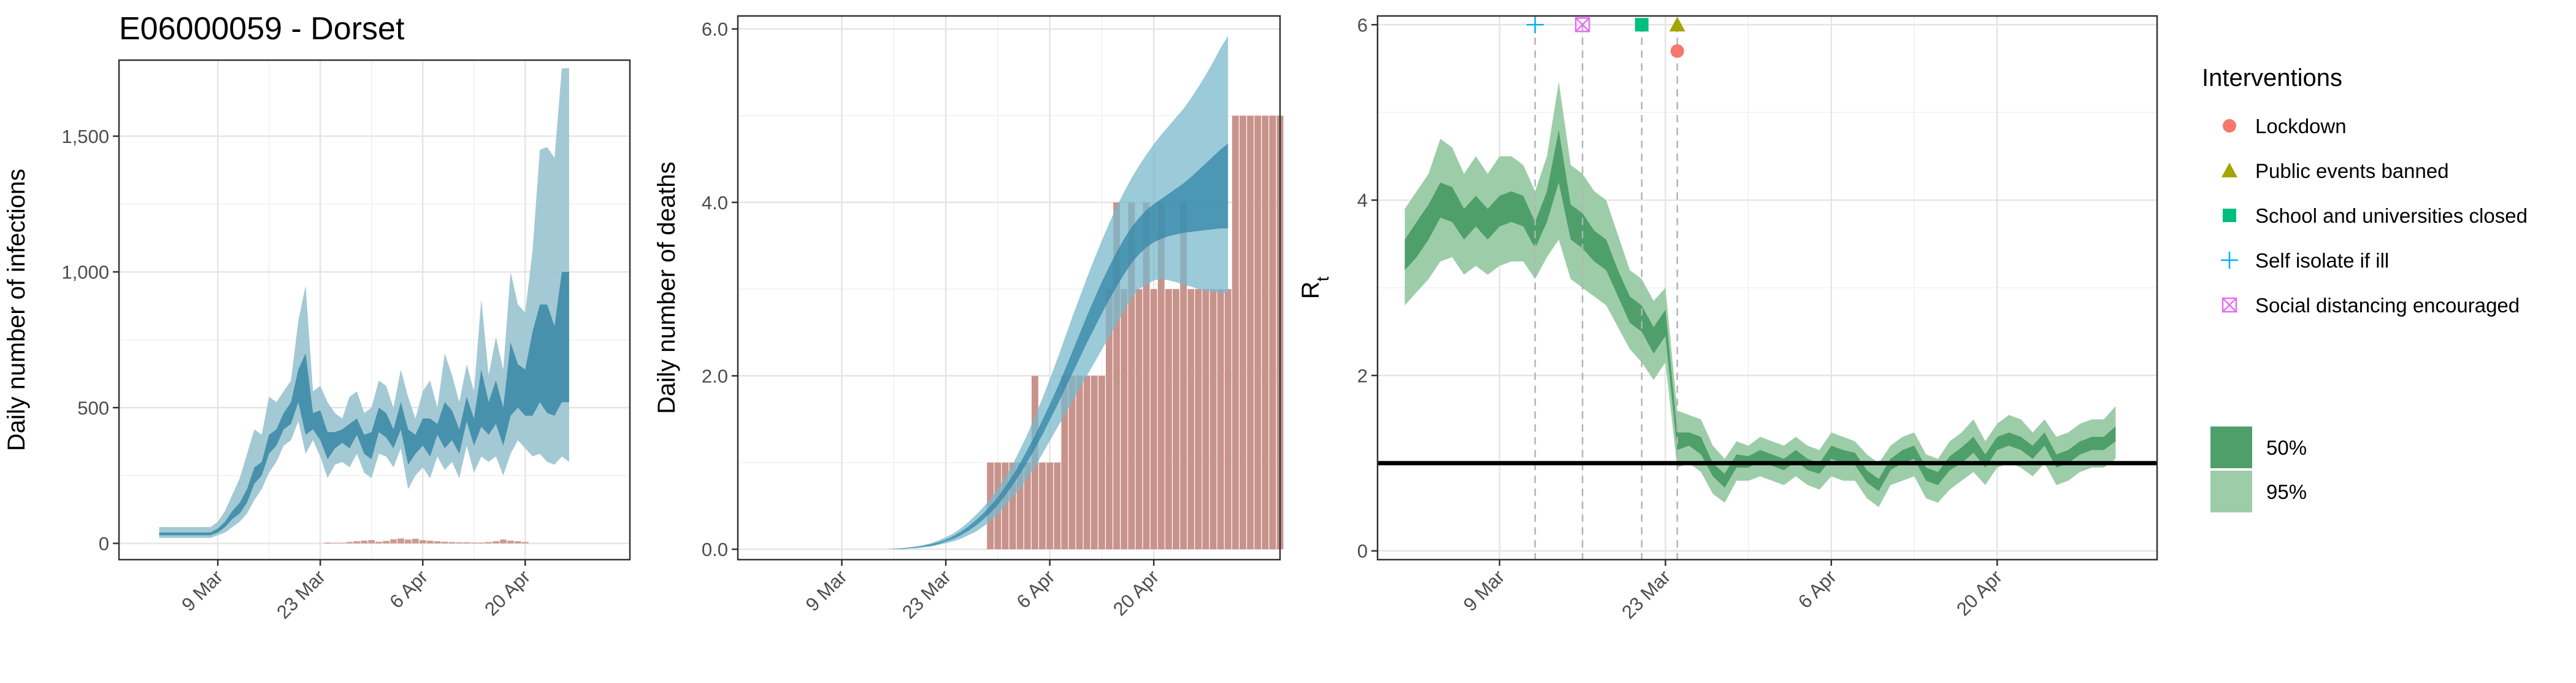 The height and width of the screenshot is (683, 2576). Describe the element at coordinates (2322, 260) in the screenshot. I see `legend-label: Self isolate if ill` at that location.